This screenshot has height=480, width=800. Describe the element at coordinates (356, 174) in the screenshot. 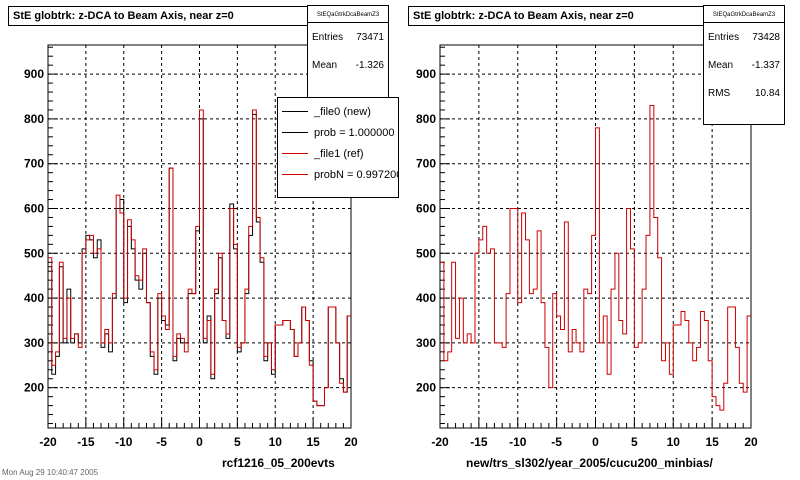

I see `legend-label: probN = 0.997200` at that location.